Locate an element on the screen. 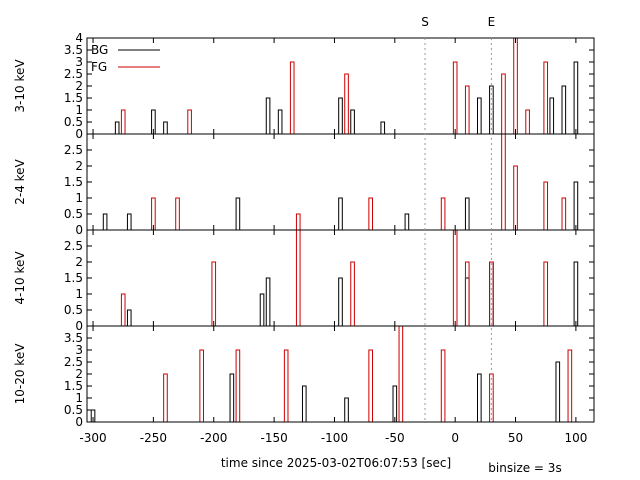 The height and width of the screenshot is (480, 640). x-axis: -300 -250 -200 -150 -100 -50 0 50 100 is located at coordinates (333, 438).